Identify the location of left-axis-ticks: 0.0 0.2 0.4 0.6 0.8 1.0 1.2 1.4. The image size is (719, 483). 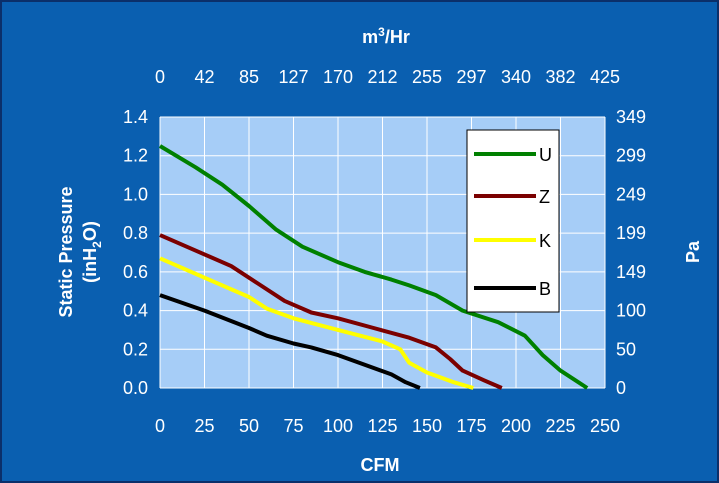
(135, 252).